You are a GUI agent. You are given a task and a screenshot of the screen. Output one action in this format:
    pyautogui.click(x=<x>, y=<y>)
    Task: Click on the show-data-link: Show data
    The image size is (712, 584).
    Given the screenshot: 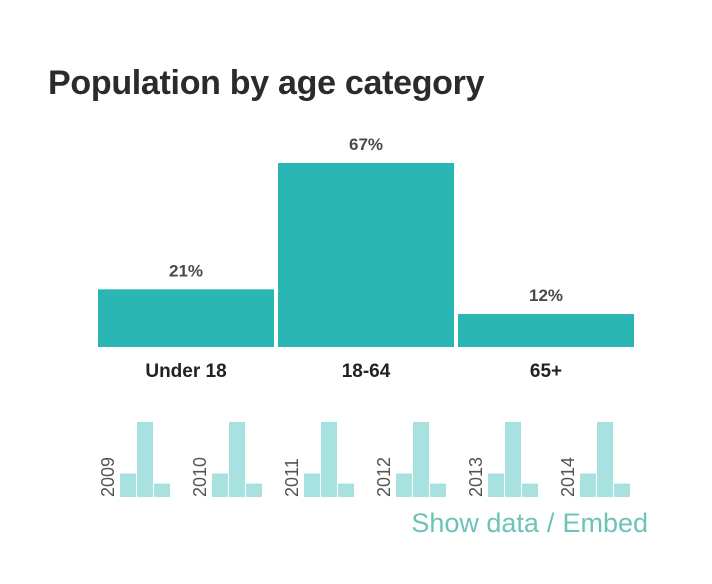 What is the action you would take?
    pyautogui.click(x=475, y=523)
    